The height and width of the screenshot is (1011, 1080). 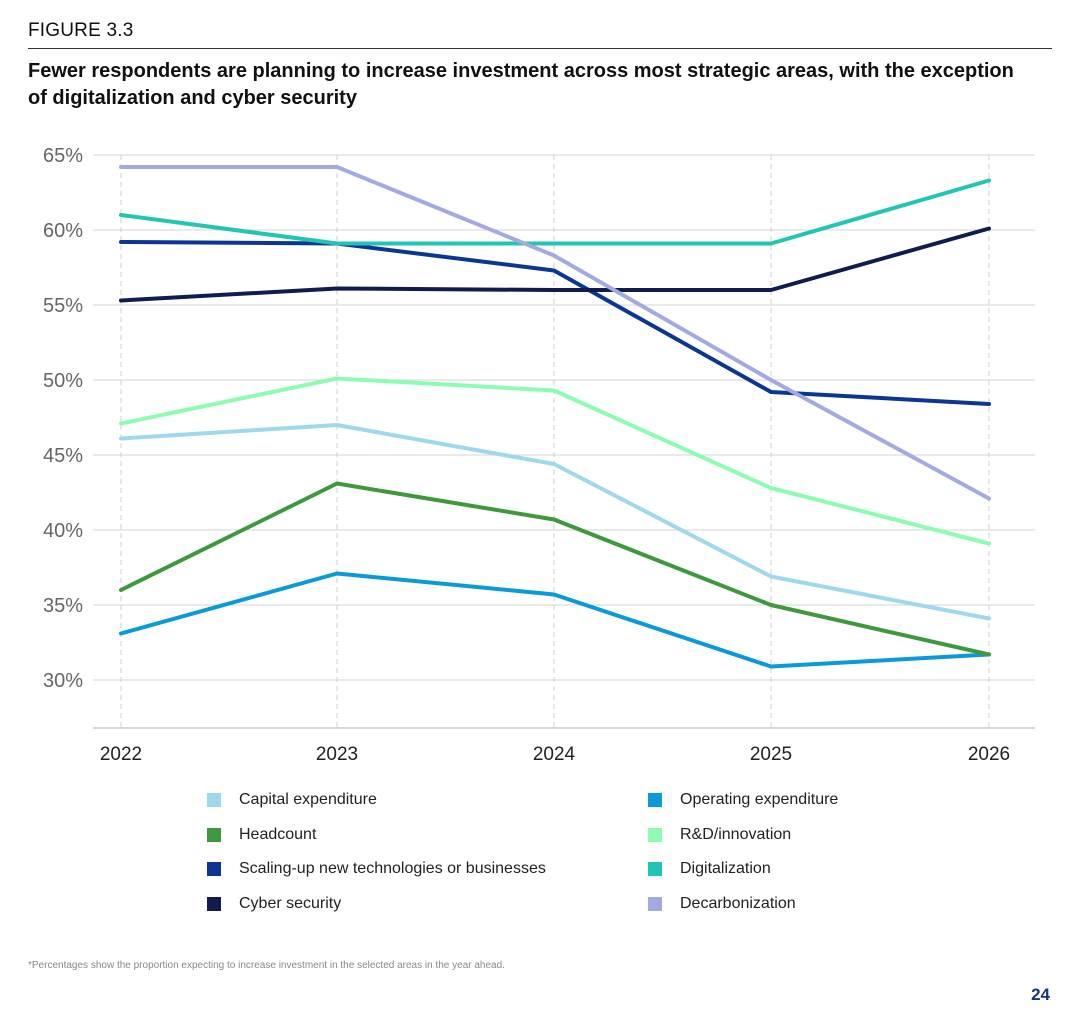 I want to click on legend-item: Decarbonization, so click(x=722, y=904).